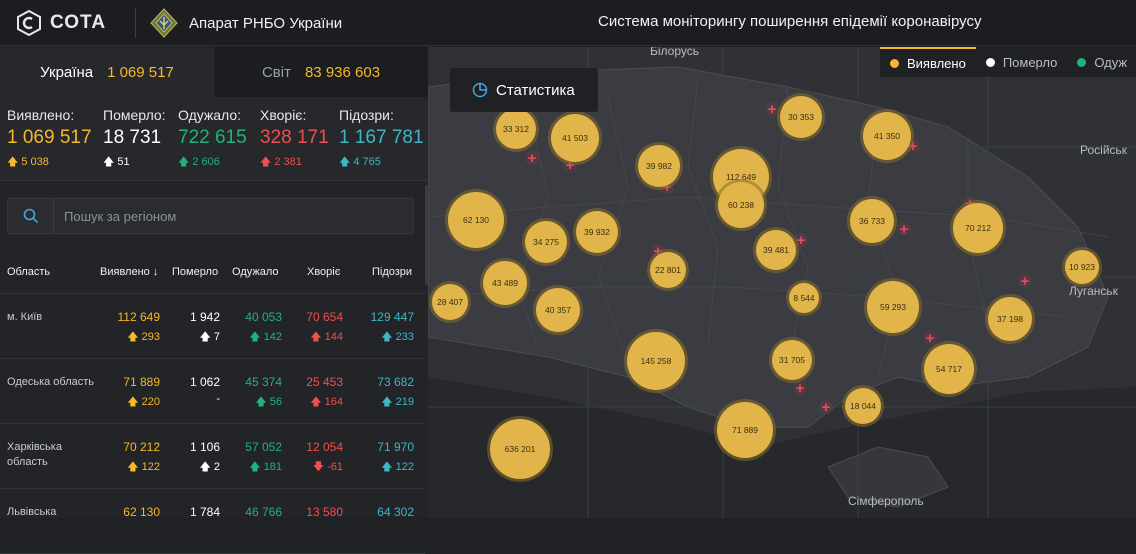  Describe the element at coordinates (324, 272) in the screenshot. I see `col-sick: Хворіє` at that location.